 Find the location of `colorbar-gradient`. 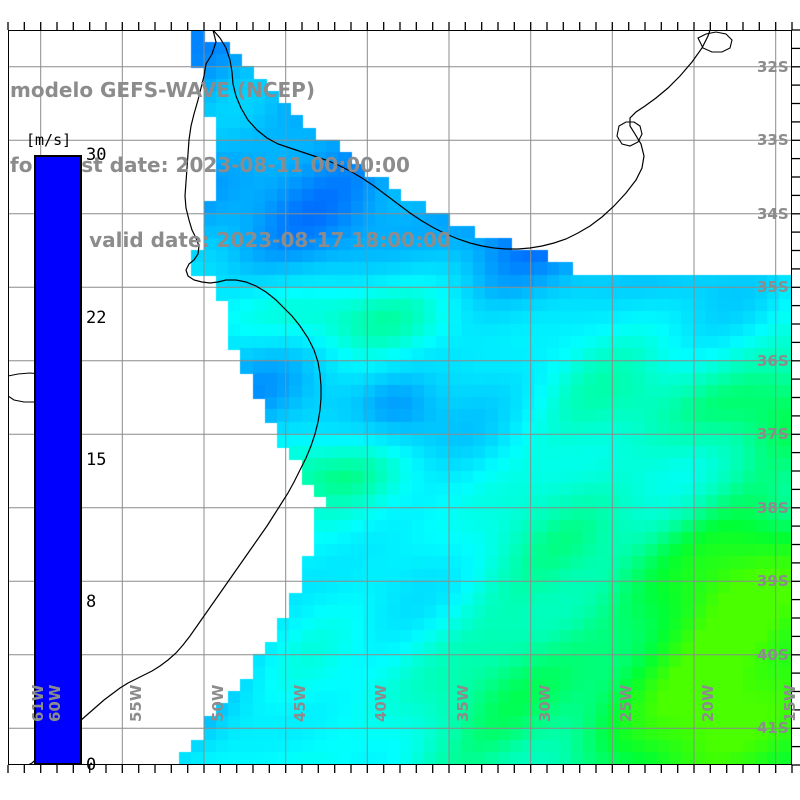

colorbar-gradient is located at coordinates (58, 460).